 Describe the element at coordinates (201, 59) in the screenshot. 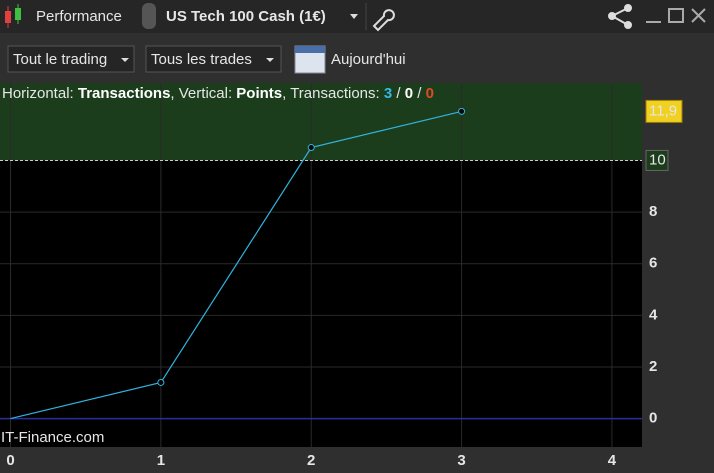

I see `trades-label: Tous les trades` at that location.